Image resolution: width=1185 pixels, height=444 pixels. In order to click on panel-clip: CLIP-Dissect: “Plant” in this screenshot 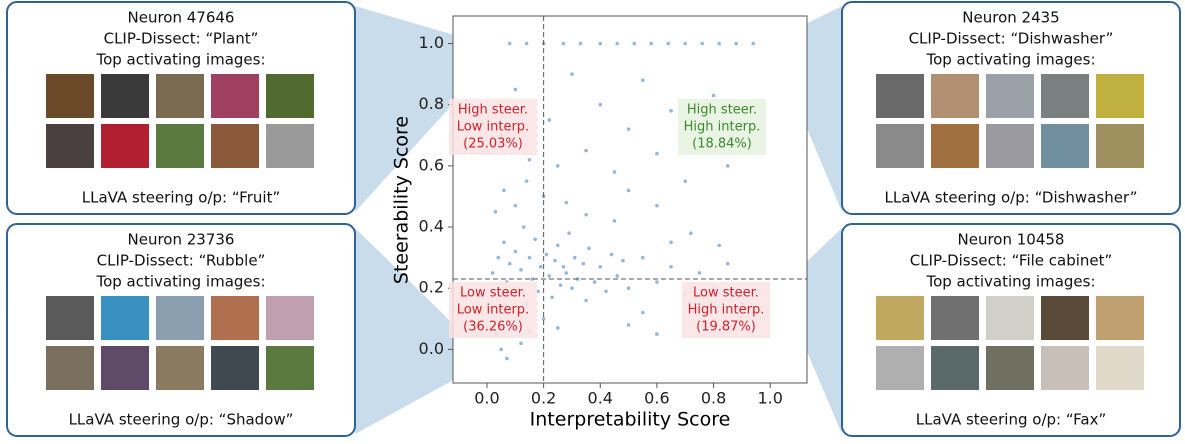, I will do `click(181, 39)`.